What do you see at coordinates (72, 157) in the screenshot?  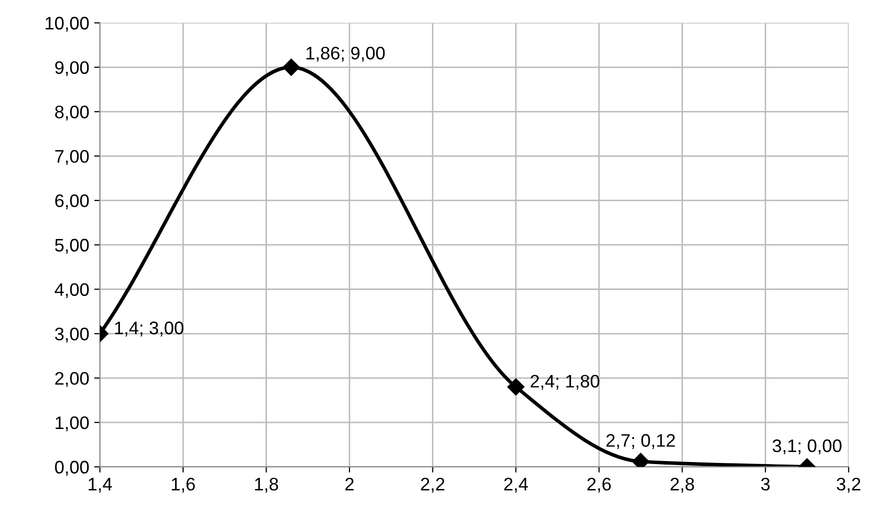 I see `y-tick-label: 7,00` at bounding box center [72, 157].